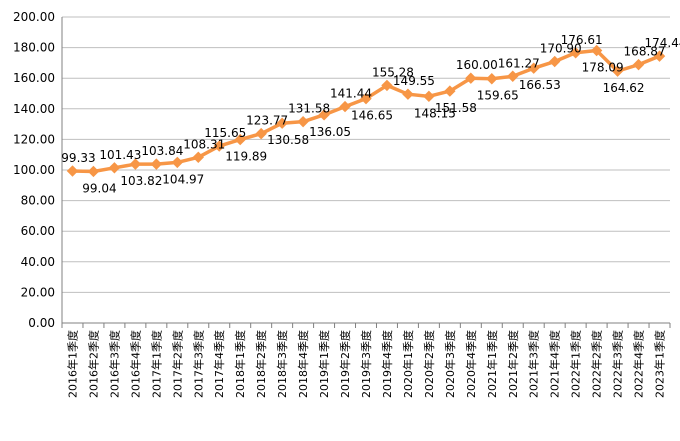  What do you see at coordinates (408, 364) in the screenshot?
I see `x-tick-label: 2020年1季度` at bounding box center [408, 364].